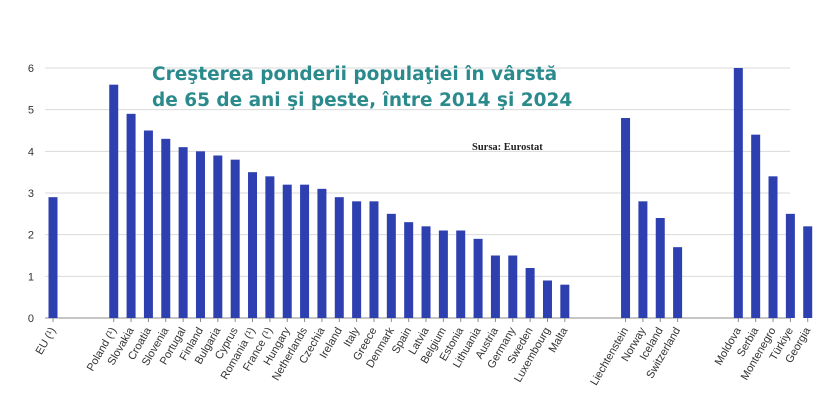 The image size is (820, 411). What do you see at coordinates (31, 111) in the screenshot?
I see `y-tick-label: 5` at bounding box center [31, 111].